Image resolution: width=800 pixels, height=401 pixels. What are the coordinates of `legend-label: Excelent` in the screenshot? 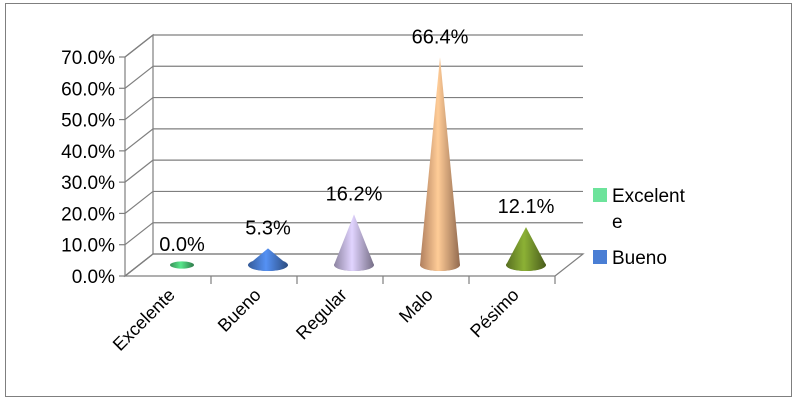 It's located at (649, 196).